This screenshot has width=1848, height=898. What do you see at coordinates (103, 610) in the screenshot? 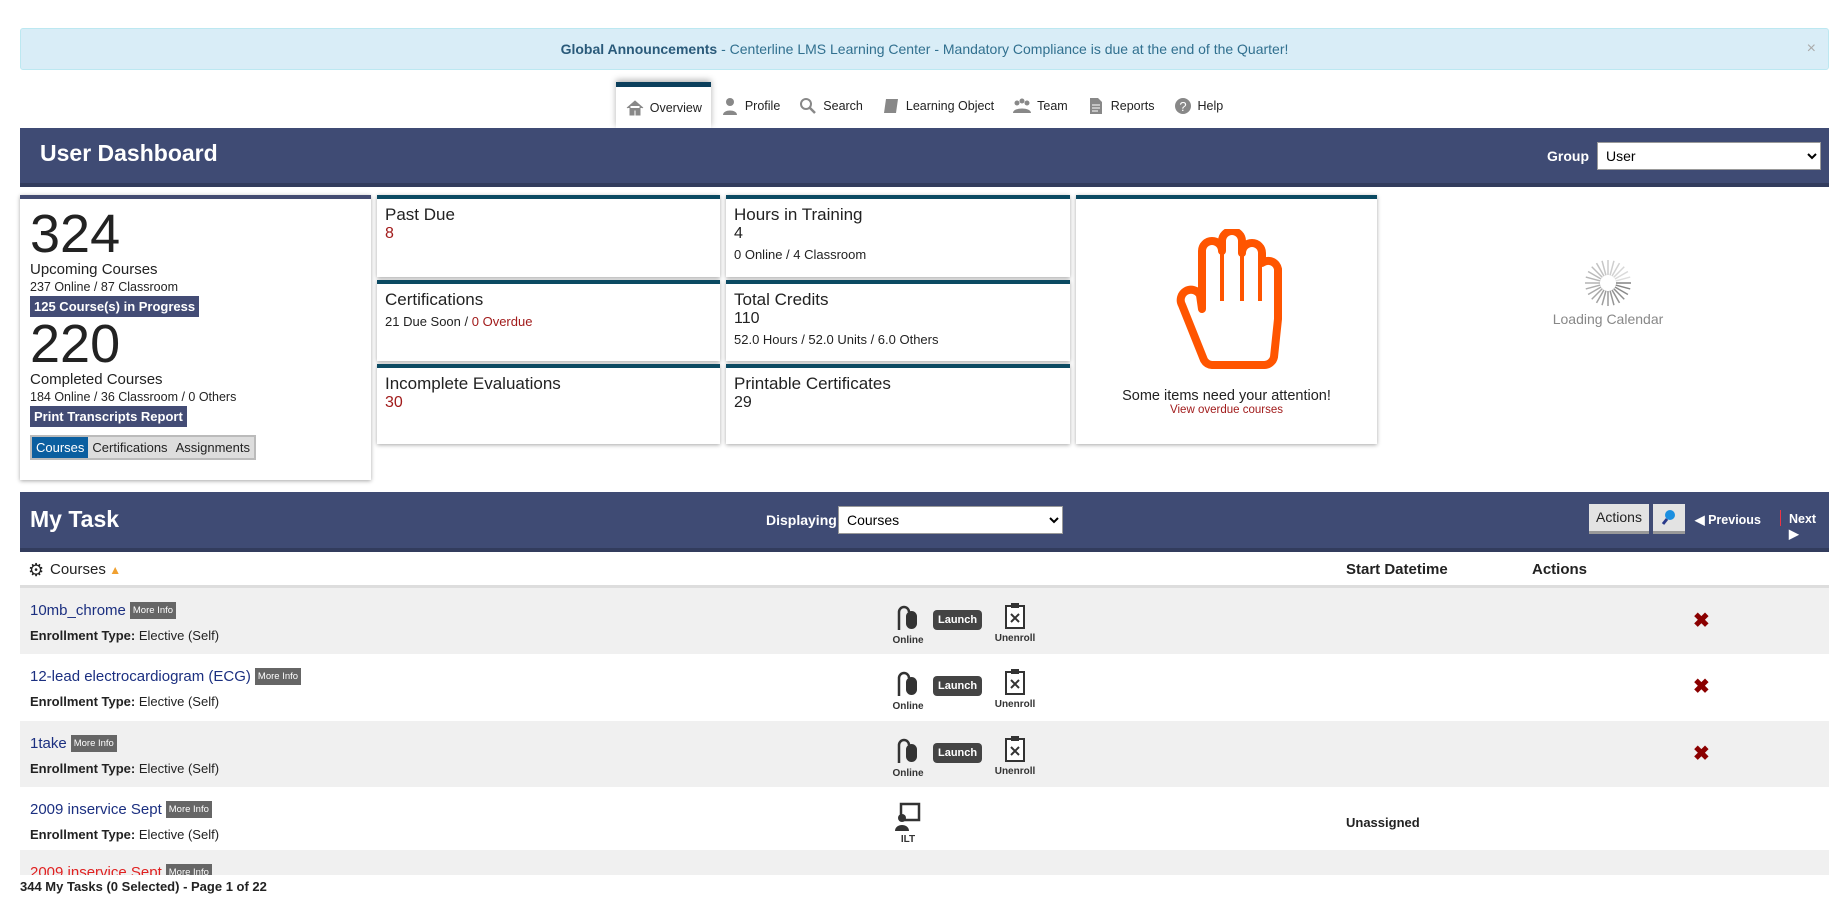
I see `course-title-link: 10mb_chrome More Info` at bounding box center [103, 610].